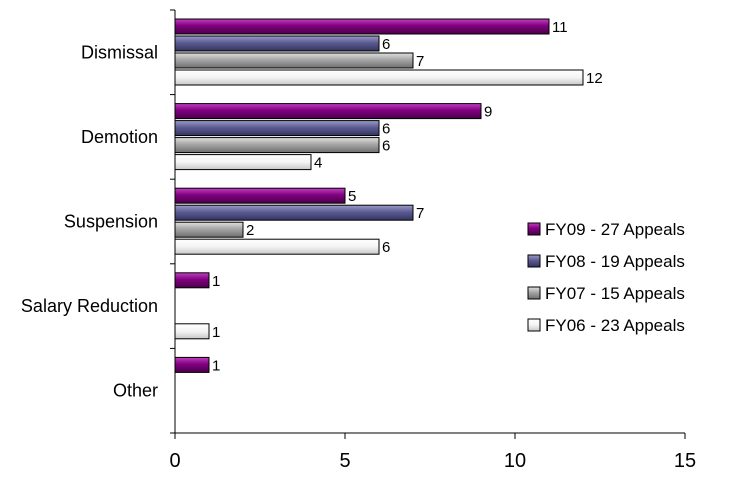  What do you see at coordinates (615, 261) in the screenshot?
I see `legend-label: FY08 - 19 Appeals` at bounding box center [615, 261].